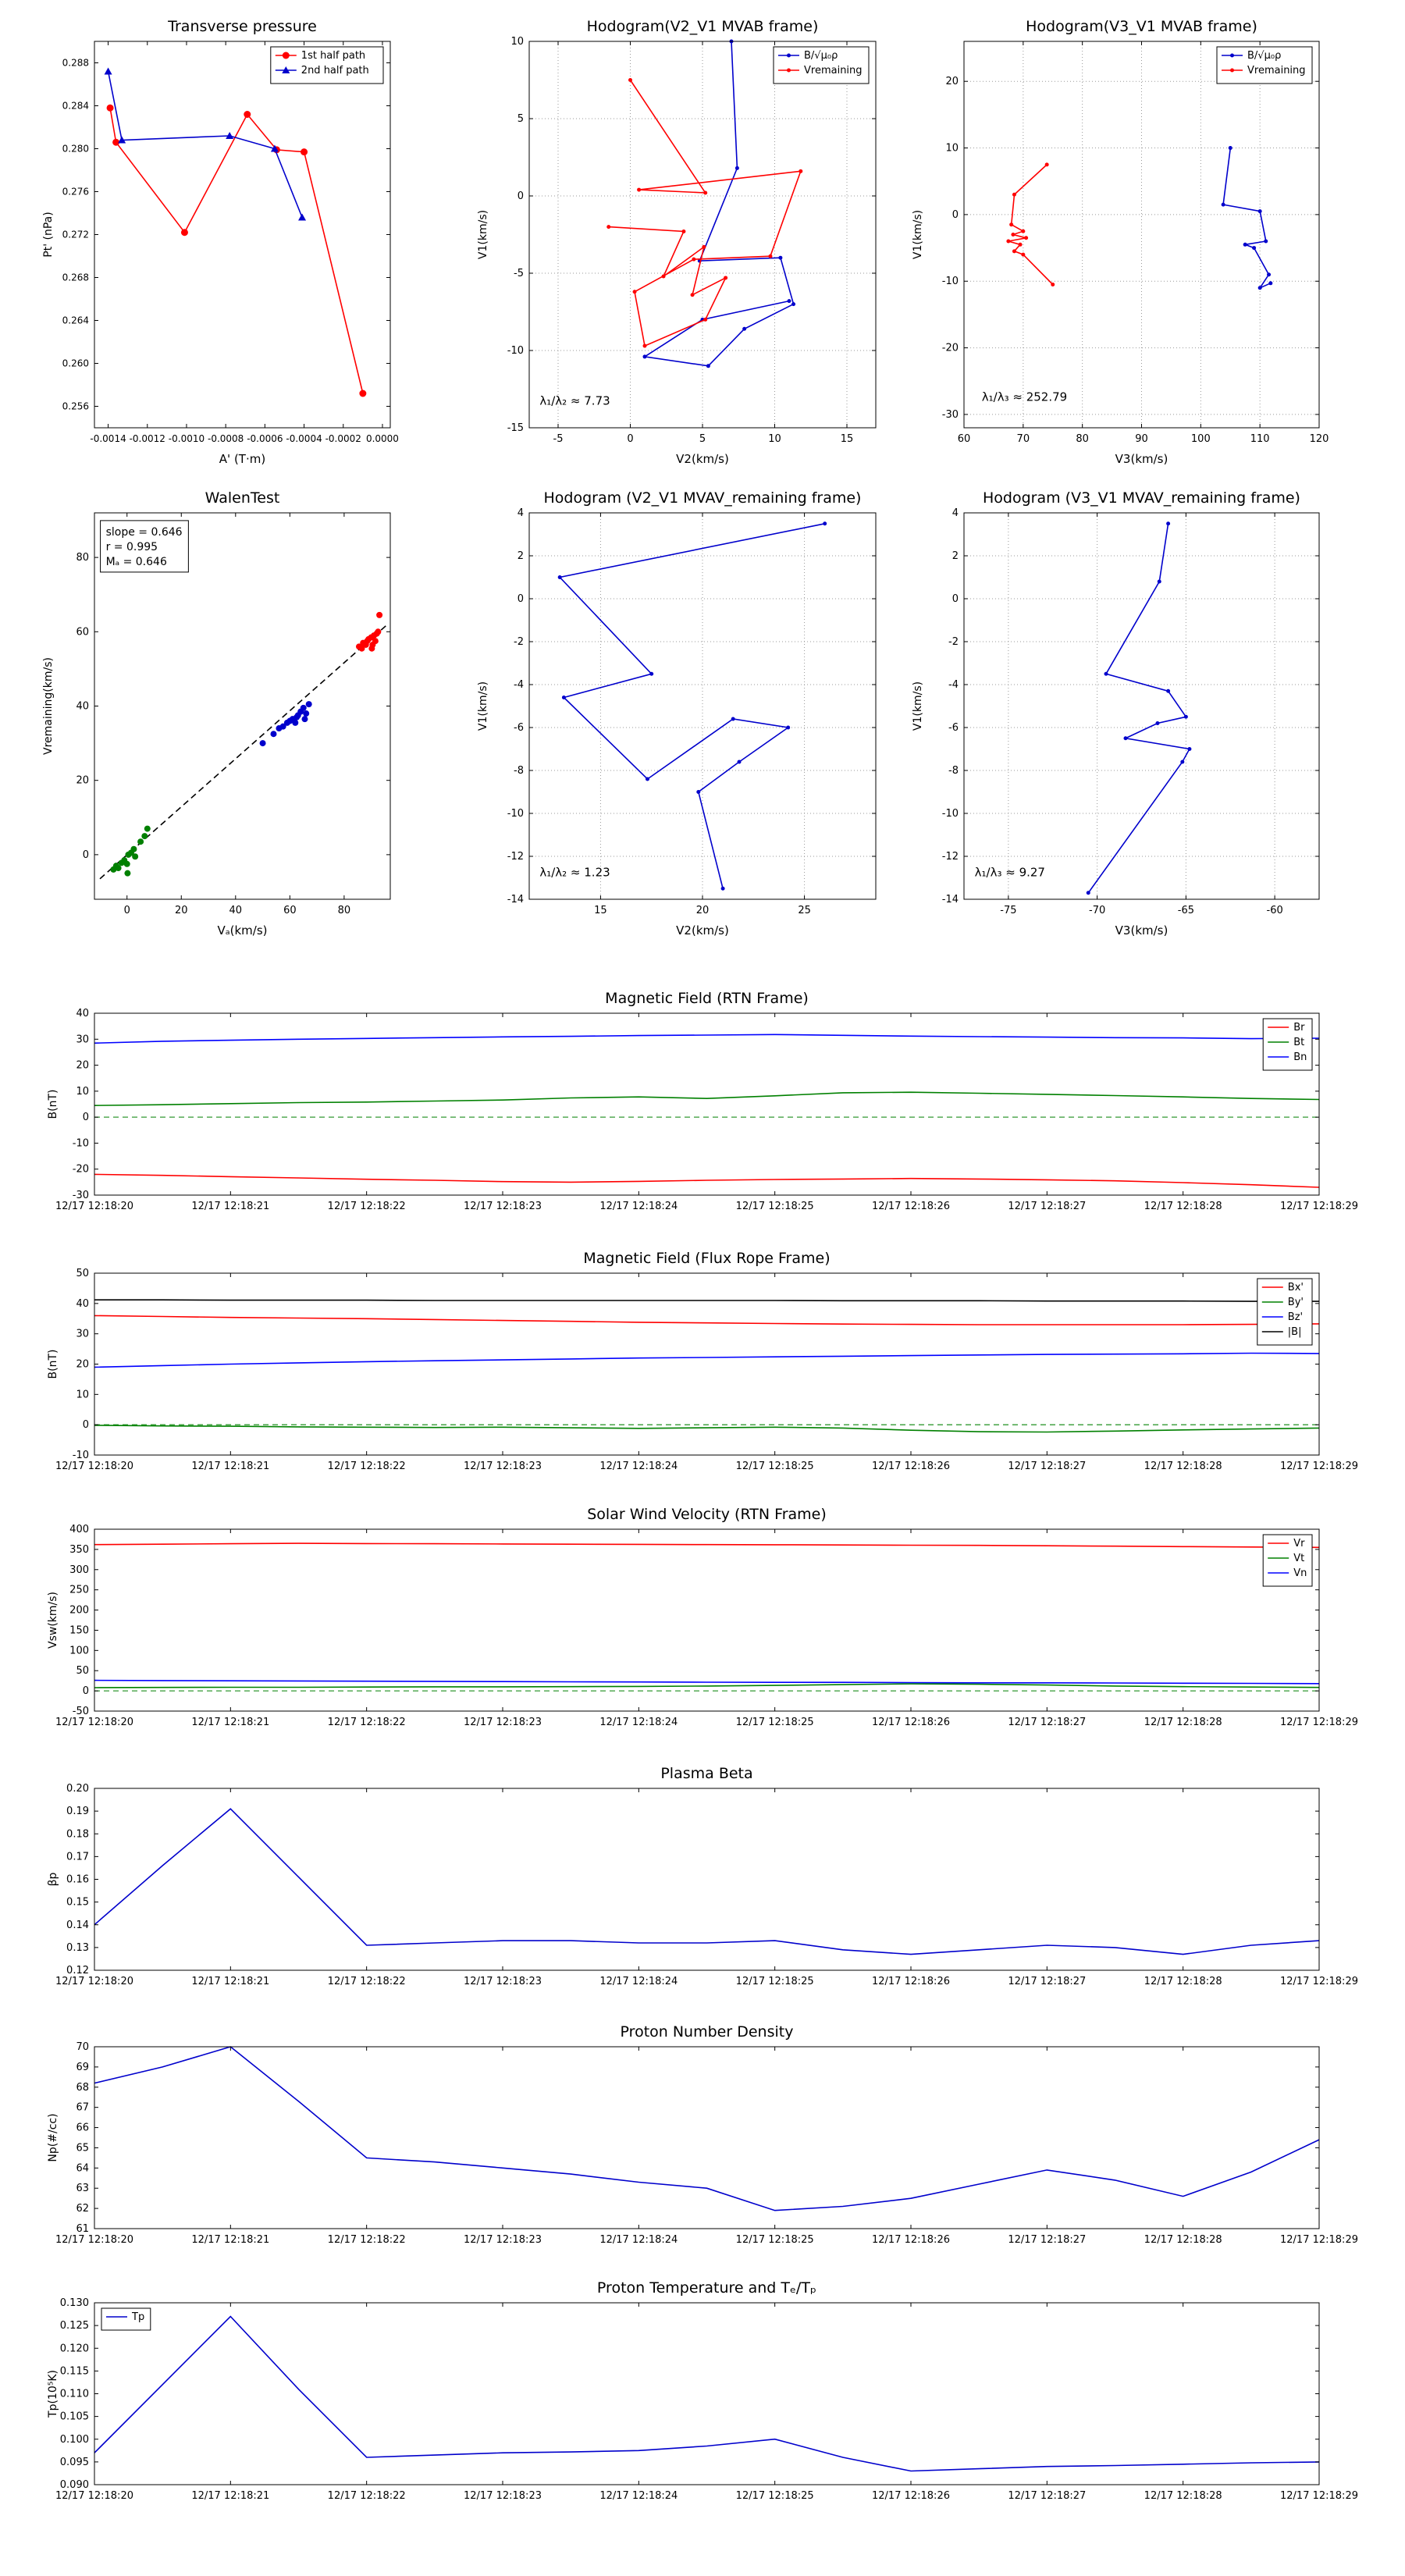 The width and height of the screenshot is (1405, 2576). I want to click on y-tick-label: 68, so click(82, 2088).